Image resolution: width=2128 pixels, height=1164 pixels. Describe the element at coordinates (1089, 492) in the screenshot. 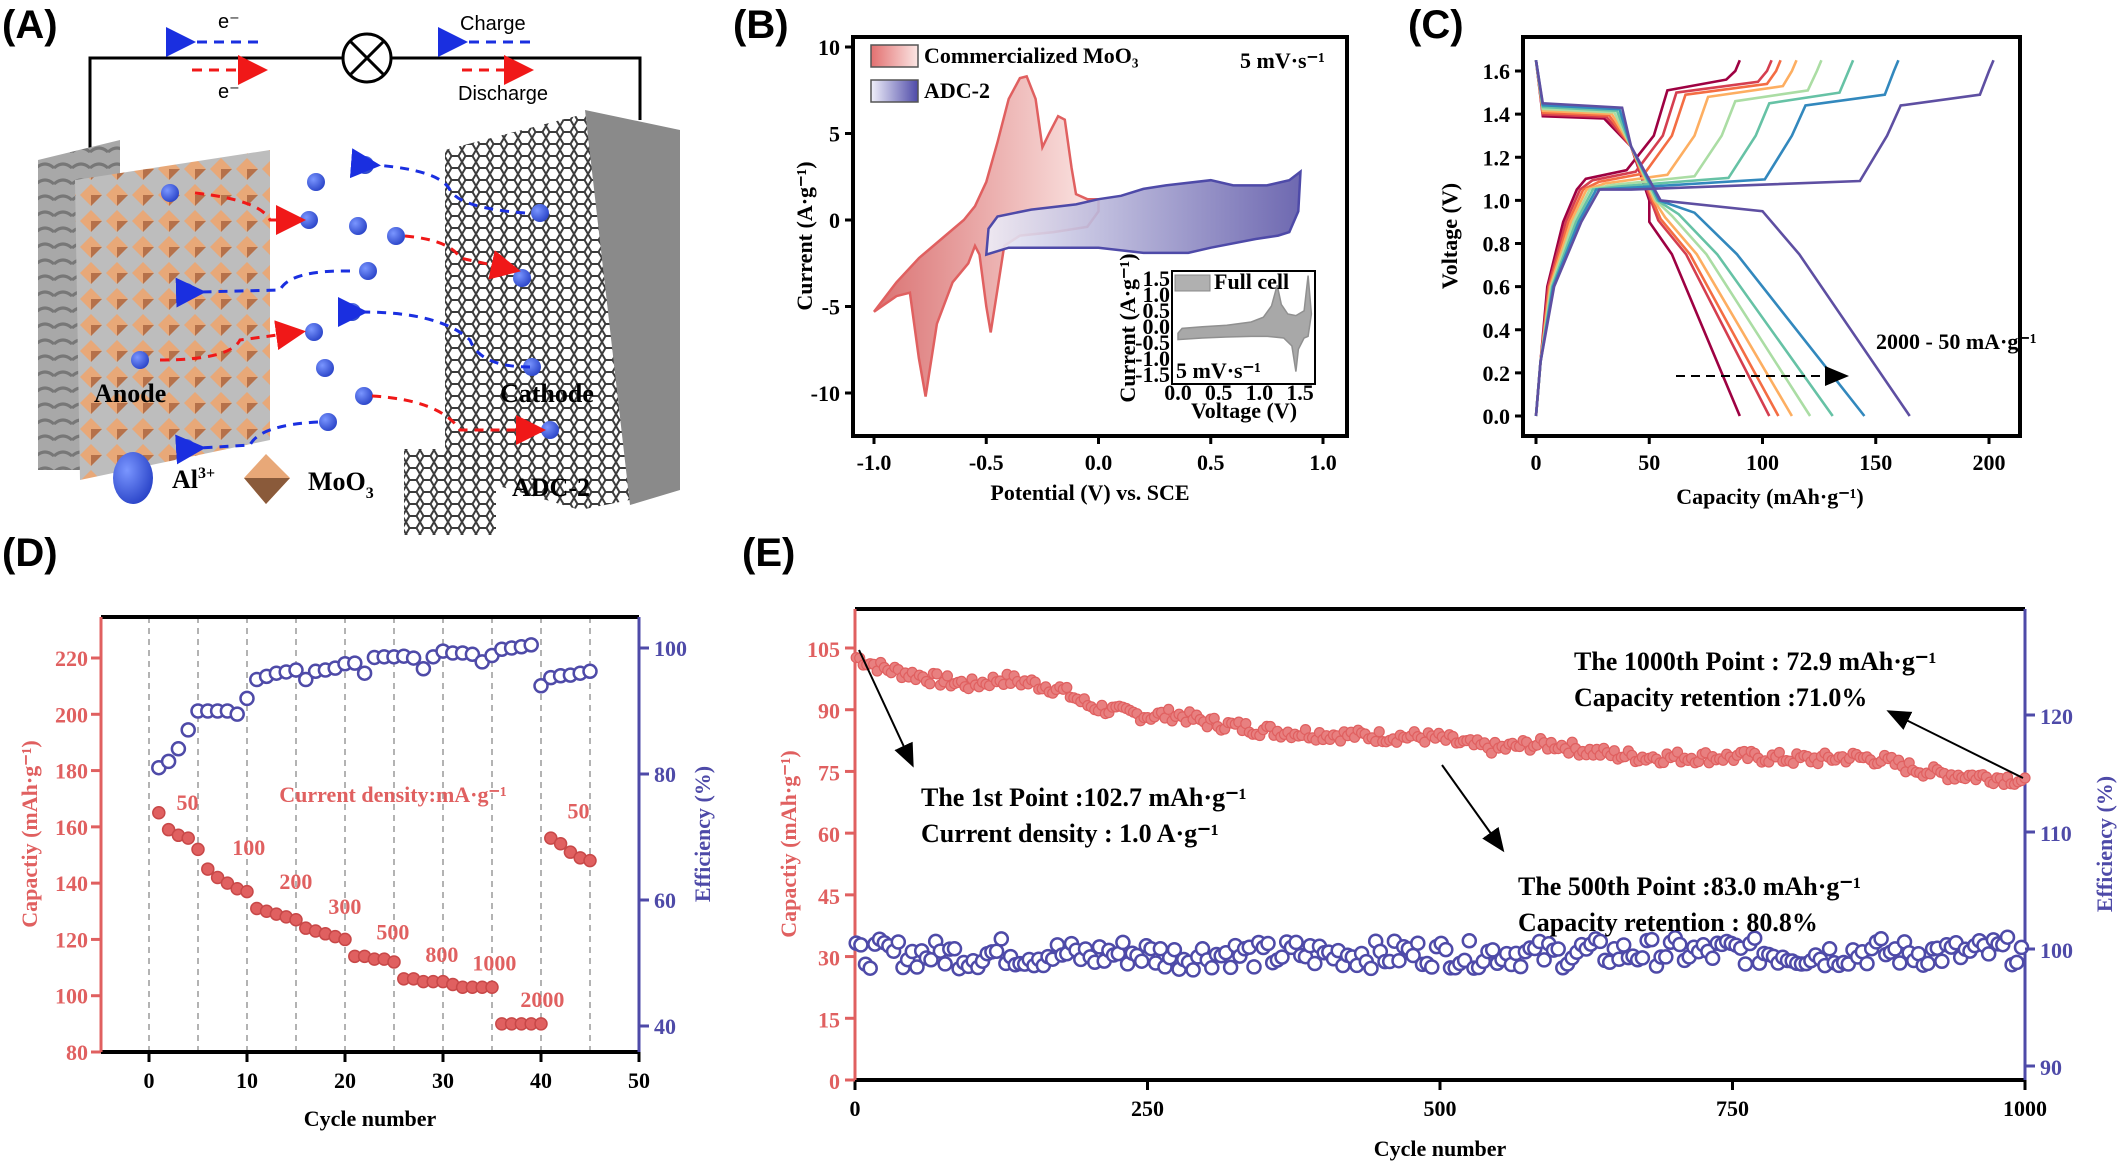

I see `x-axis-title-b: Potential (V) vs. SCE` at that location.